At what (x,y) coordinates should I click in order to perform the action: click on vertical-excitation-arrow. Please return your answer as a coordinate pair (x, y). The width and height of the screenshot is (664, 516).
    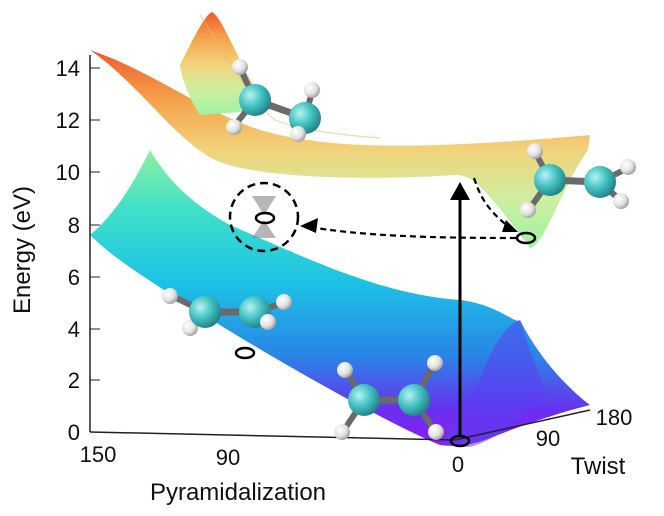
    Looking at the image, I should click on (460, 309).